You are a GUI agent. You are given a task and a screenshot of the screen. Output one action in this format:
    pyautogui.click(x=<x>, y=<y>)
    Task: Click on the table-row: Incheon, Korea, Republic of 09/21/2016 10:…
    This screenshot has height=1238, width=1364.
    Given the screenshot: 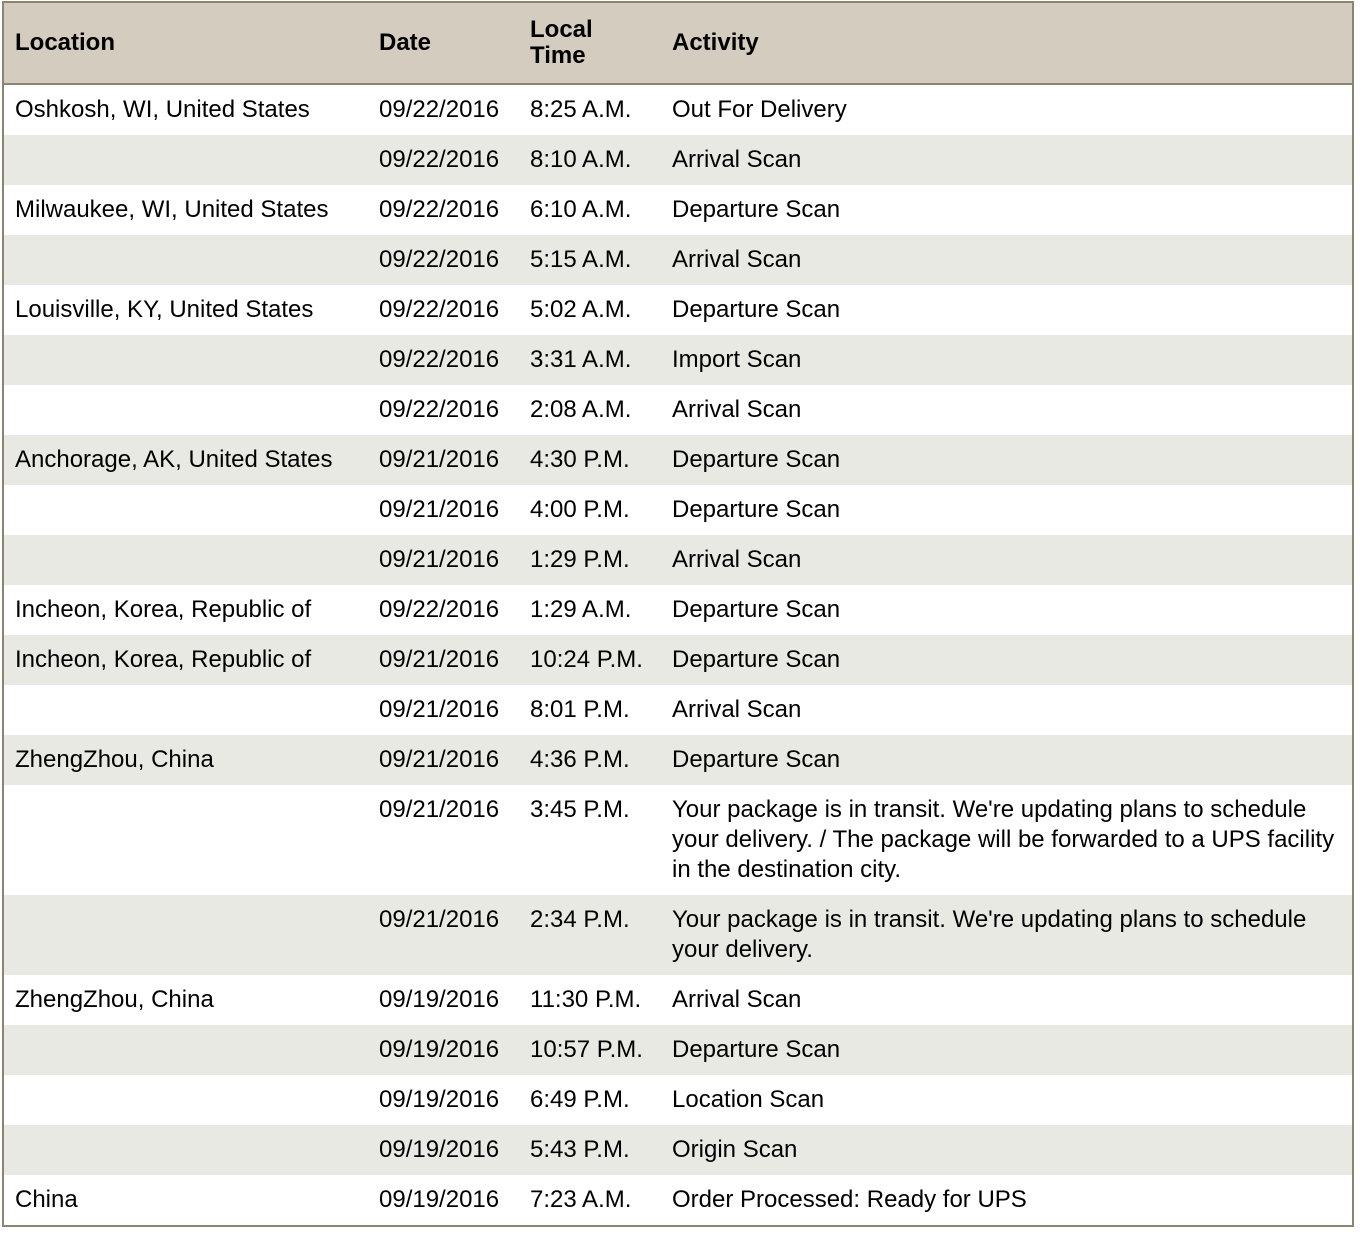 What is the action you would take?
    pyautogui.click(x=678, y=660)
    